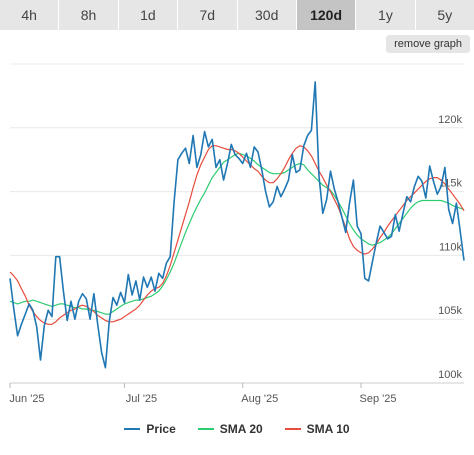  What do you see at coordinates (236, 393) in the screenshot?
I see `x-axis: Jun '25 Jul '25 Aug '25 Sep '25` at bounding box center [236, 393].